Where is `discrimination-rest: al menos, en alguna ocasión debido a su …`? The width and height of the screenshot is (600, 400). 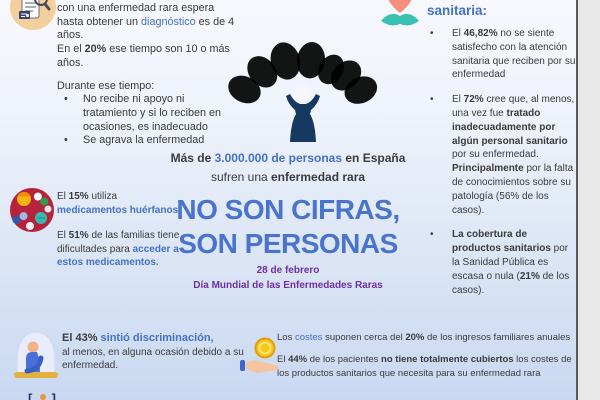
discrimination-rest: al menos, en alguna ocasión debido a su … is located at coordinates (153, 359).